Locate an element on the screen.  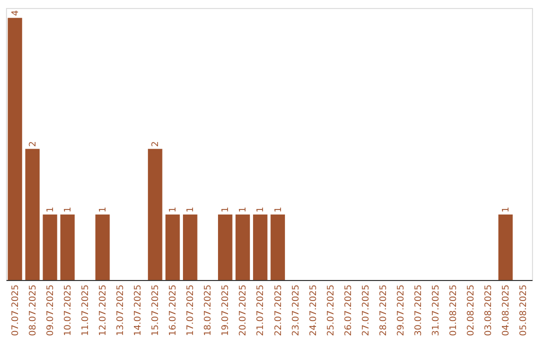
x-tick-label: 23.07.2025 is located at coordinates (296, 310).